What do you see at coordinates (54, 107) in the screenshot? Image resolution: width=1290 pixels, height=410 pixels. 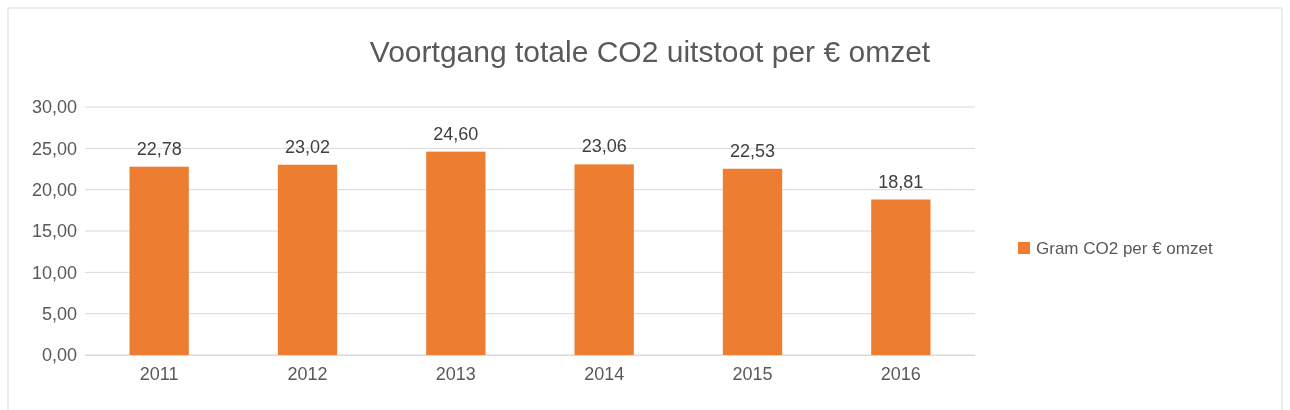 I see `y-tick-label: 30,00` at bounding box center [54, 107].